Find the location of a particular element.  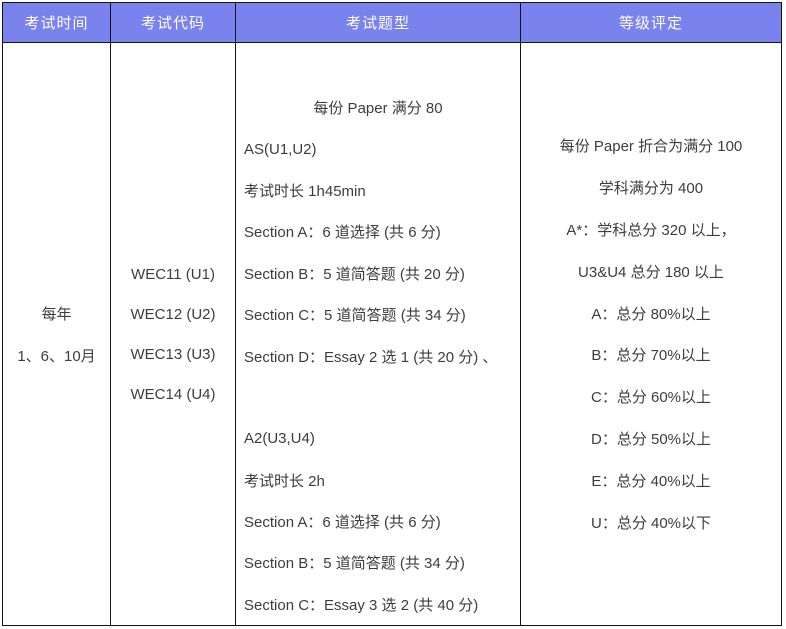

header-exam-code: 考试代码 is located at coordinates (173, 22).